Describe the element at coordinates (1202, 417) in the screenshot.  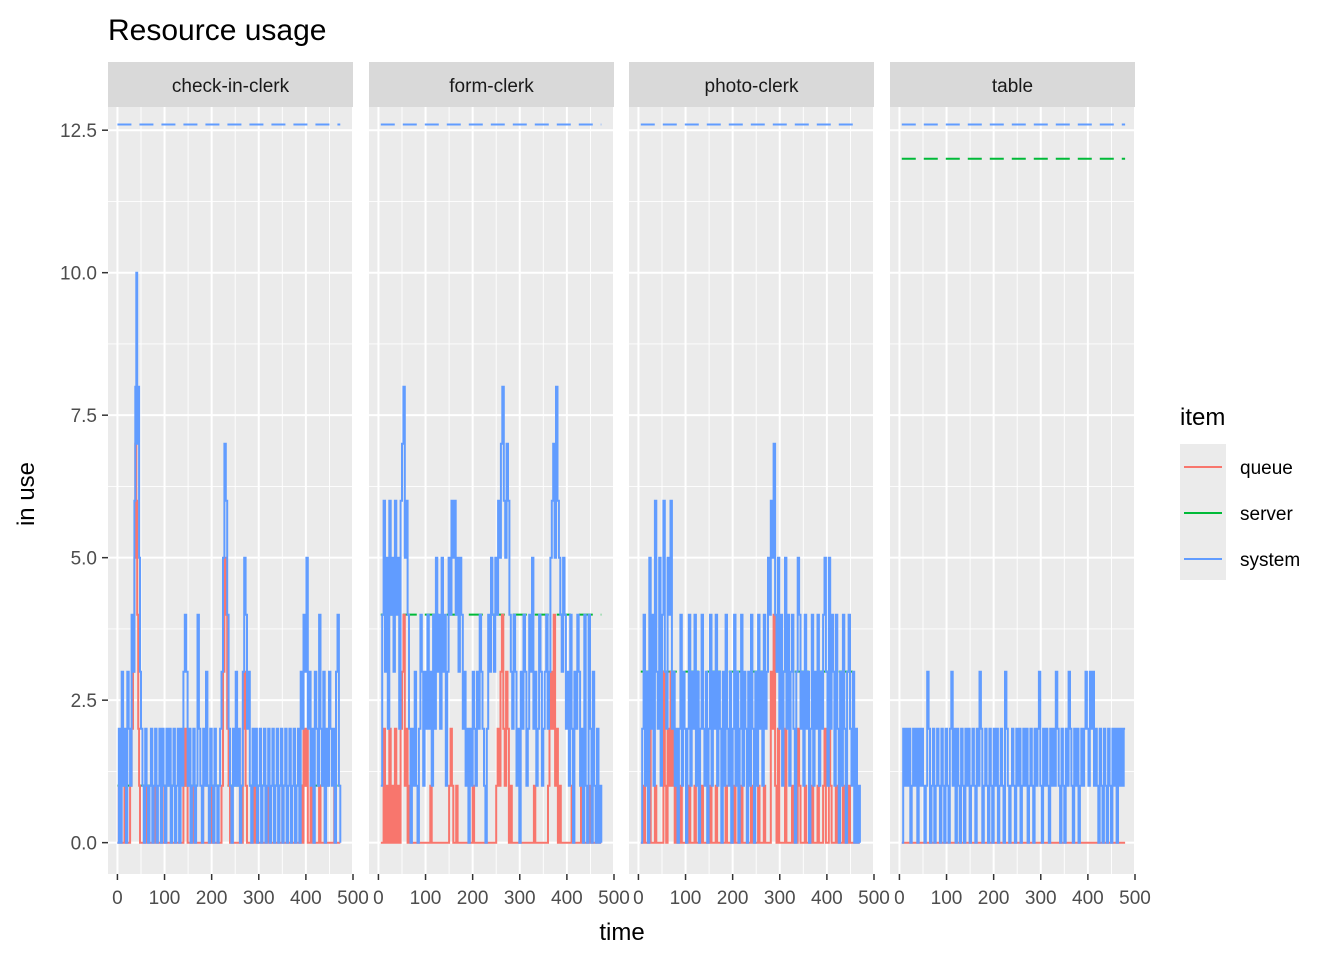
I see `legend-title: item` at that location.